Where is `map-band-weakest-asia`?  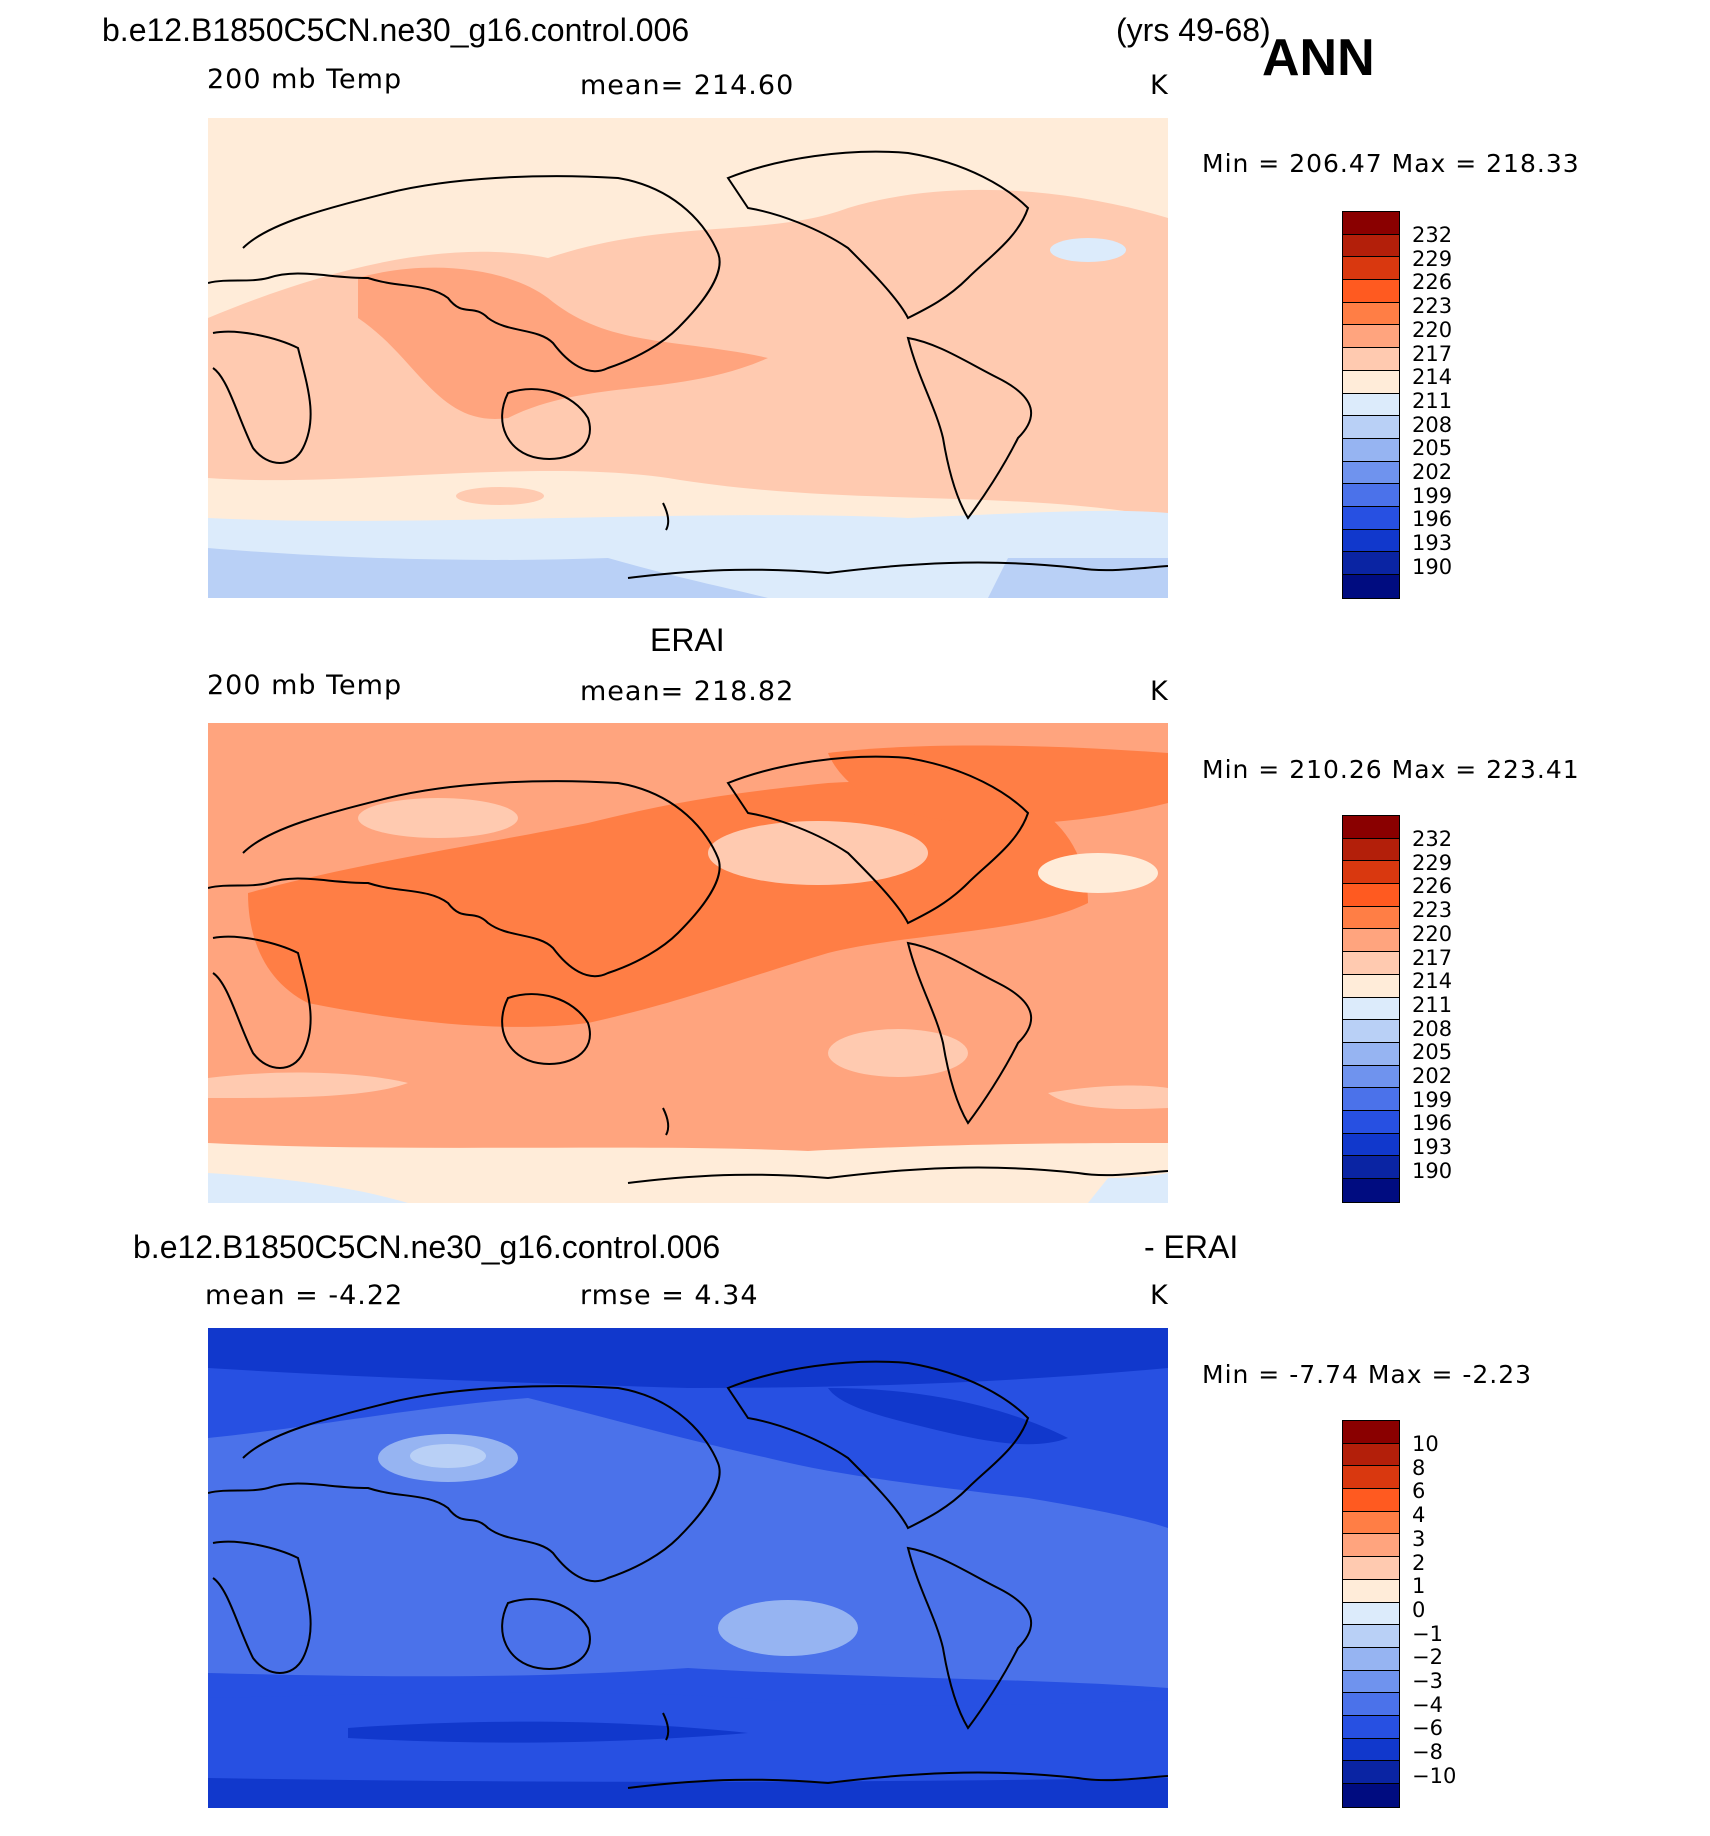
map-band-weakest-asia is located at coordinates (448, 1456).